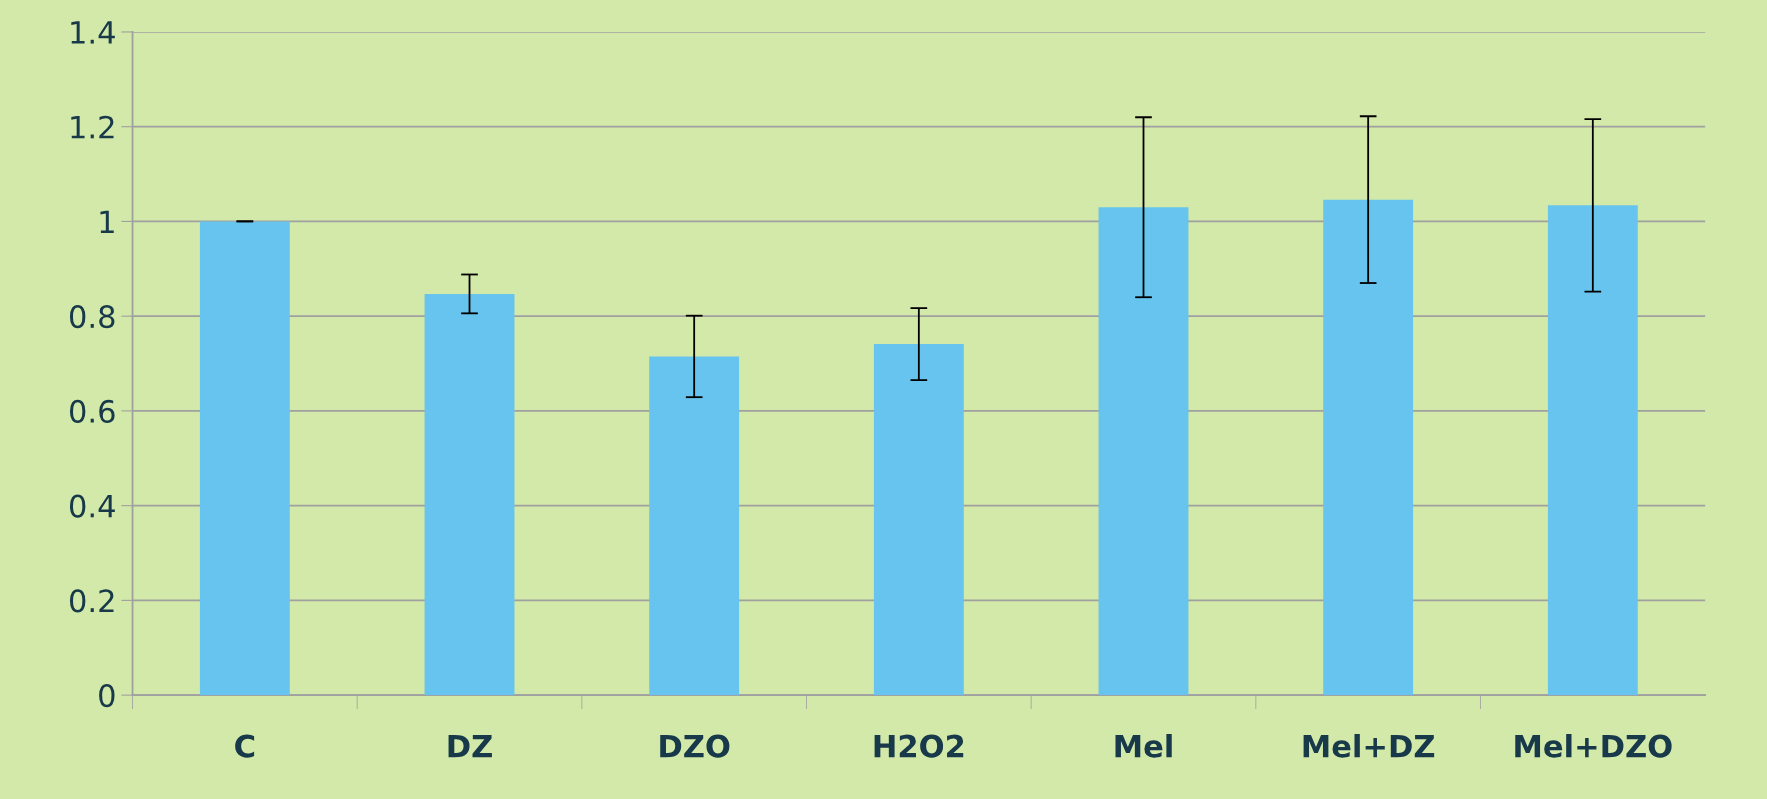  I want to click on x-tick-label: Mel, so click(1143, 746).